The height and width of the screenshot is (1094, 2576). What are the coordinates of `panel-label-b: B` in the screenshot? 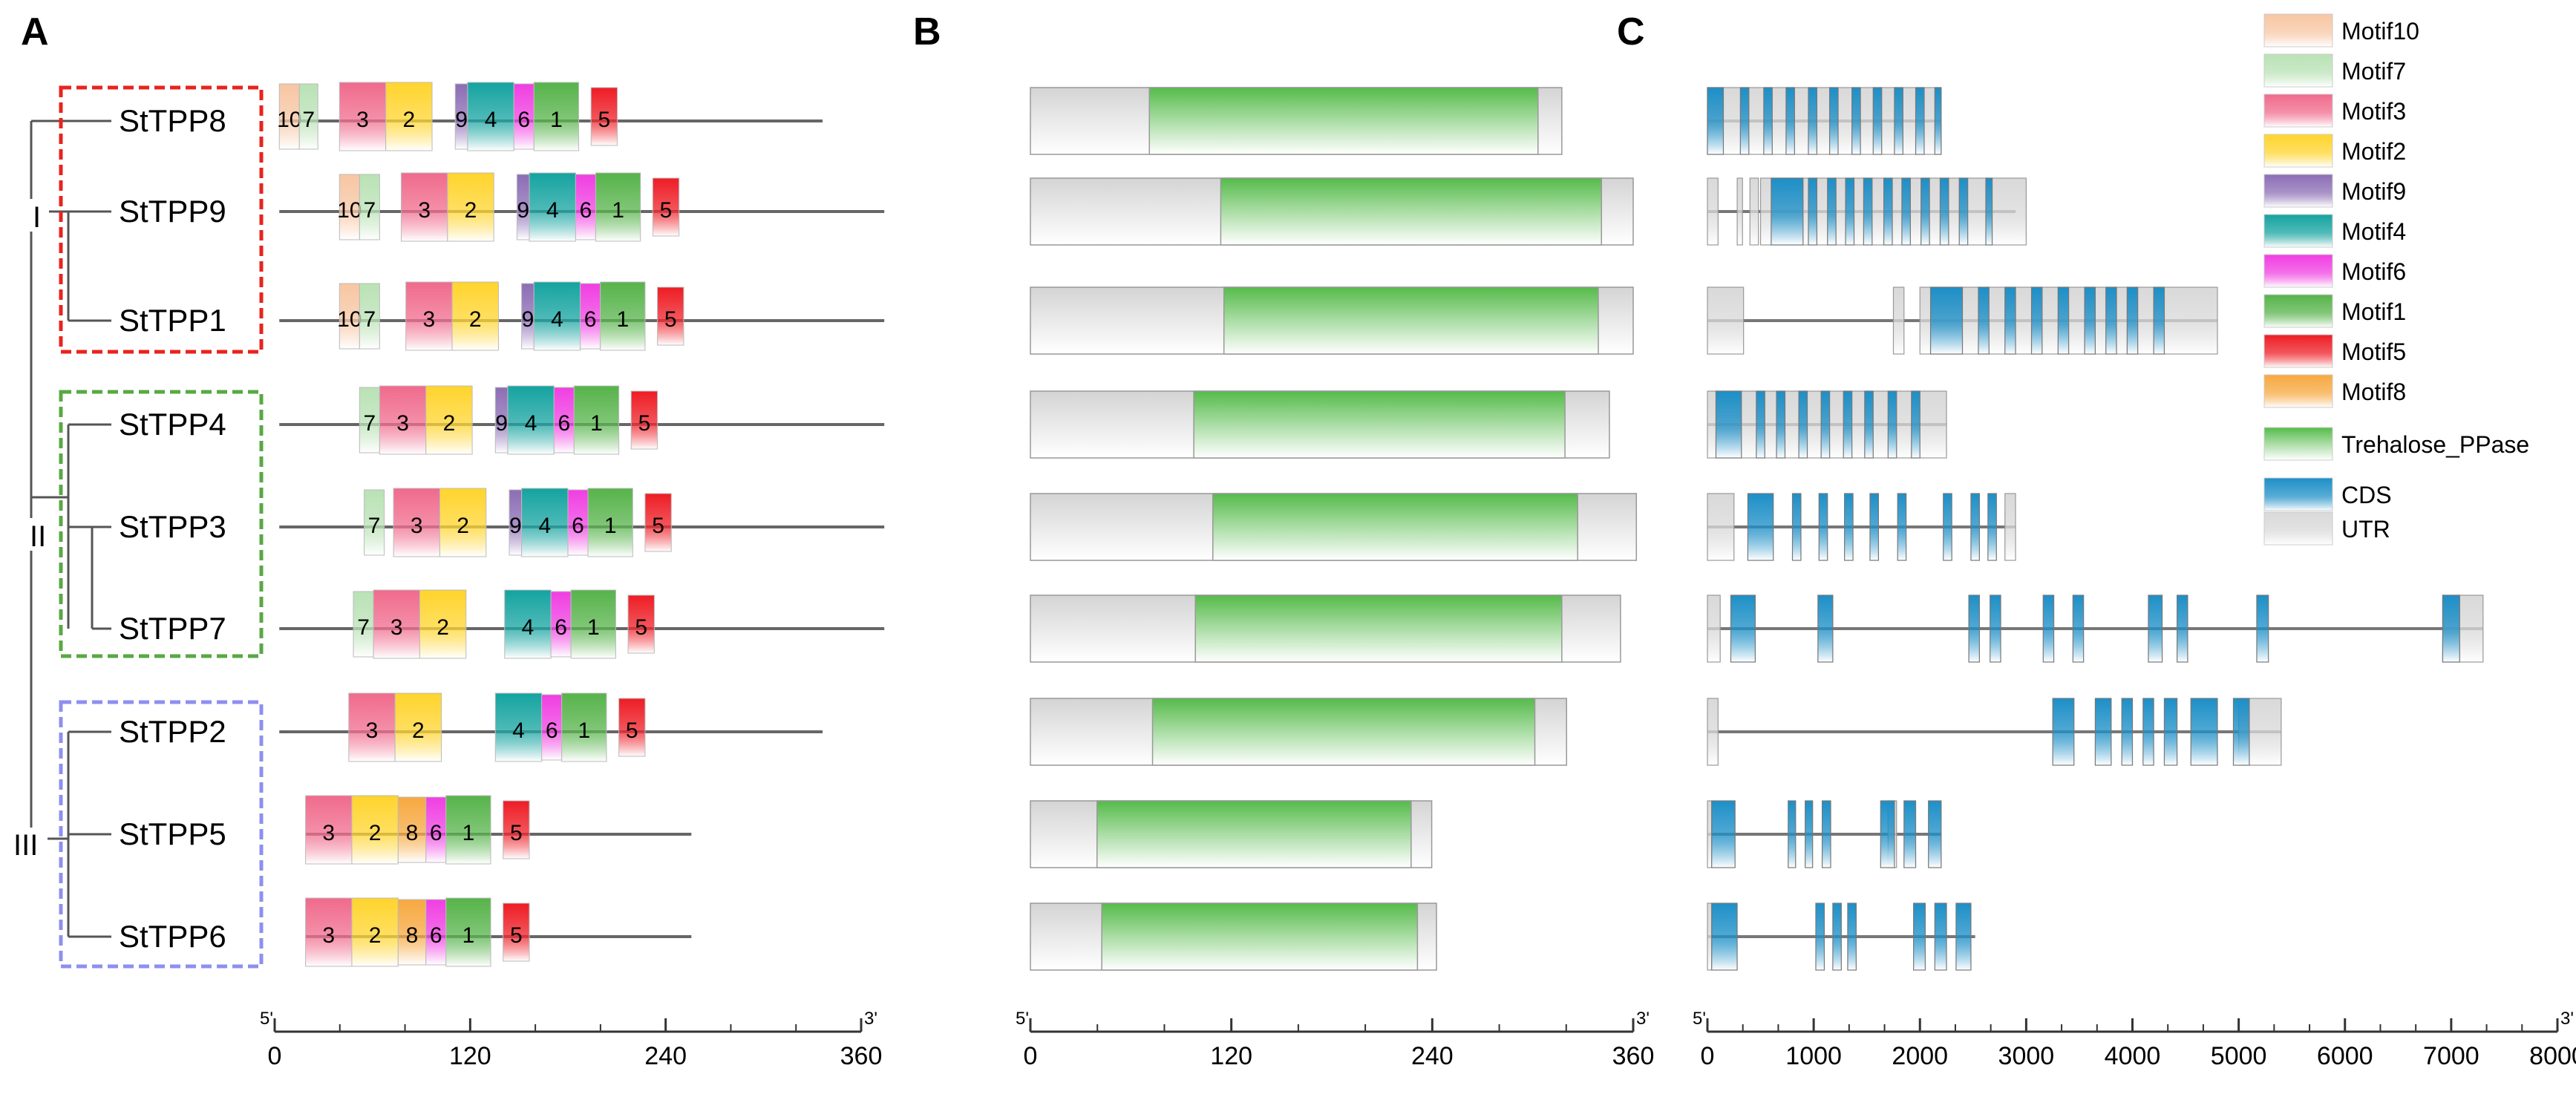 It's located at (927, 31).